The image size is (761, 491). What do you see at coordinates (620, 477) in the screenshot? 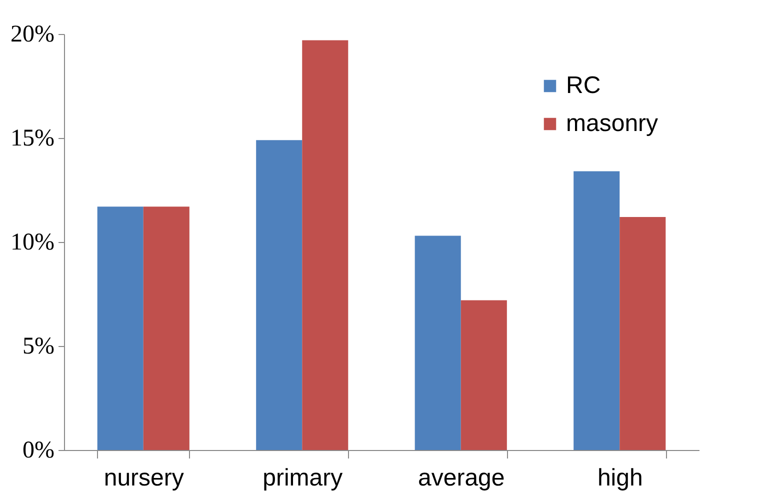
I see `x-tick-label: high` at bounding box center [620, 477].